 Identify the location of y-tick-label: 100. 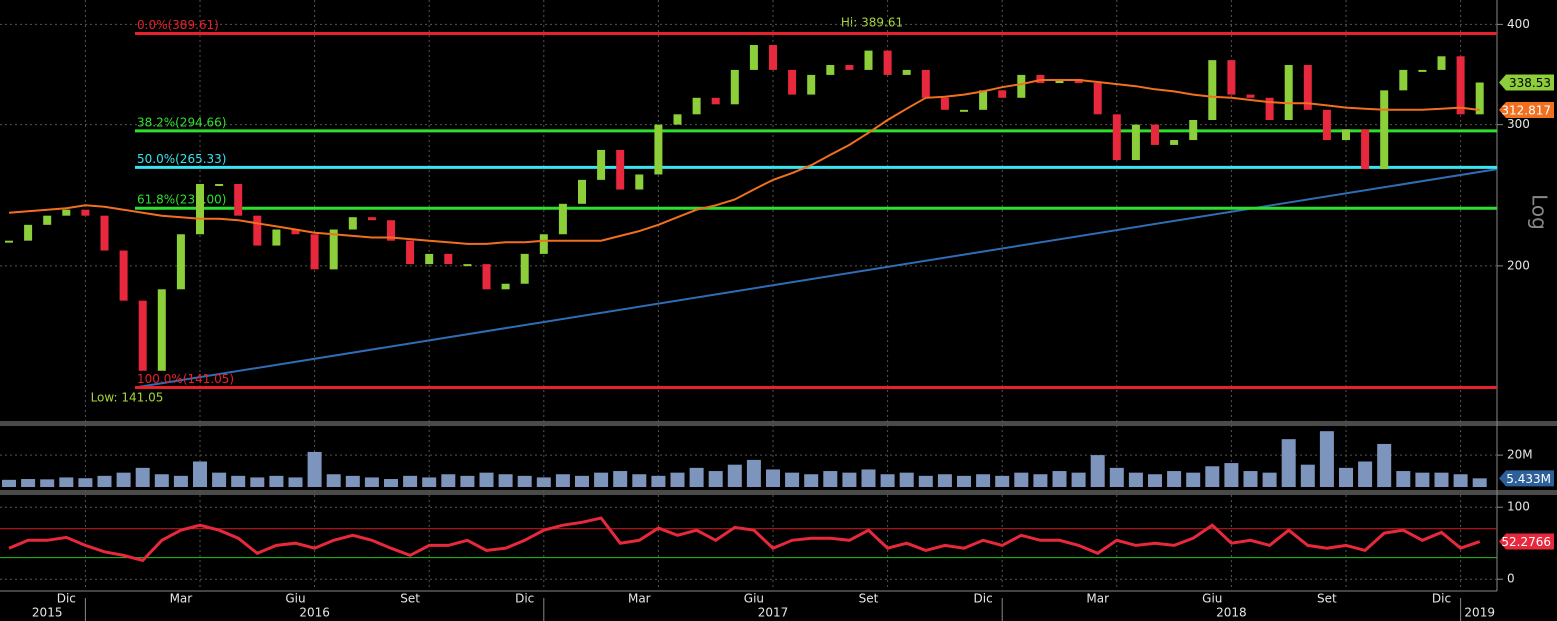
(1518, 507).